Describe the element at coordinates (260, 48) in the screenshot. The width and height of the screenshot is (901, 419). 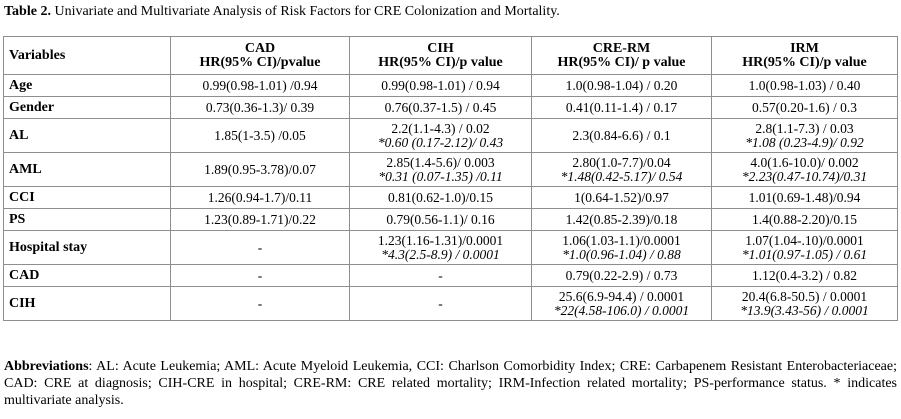
I see `column-header-title: CAD` at that location.